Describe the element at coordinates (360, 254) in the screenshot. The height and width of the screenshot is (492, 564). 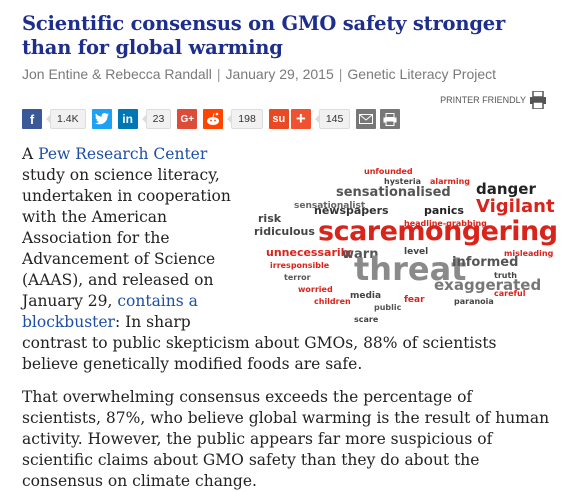
I see `cloud-word: warn` at that location.